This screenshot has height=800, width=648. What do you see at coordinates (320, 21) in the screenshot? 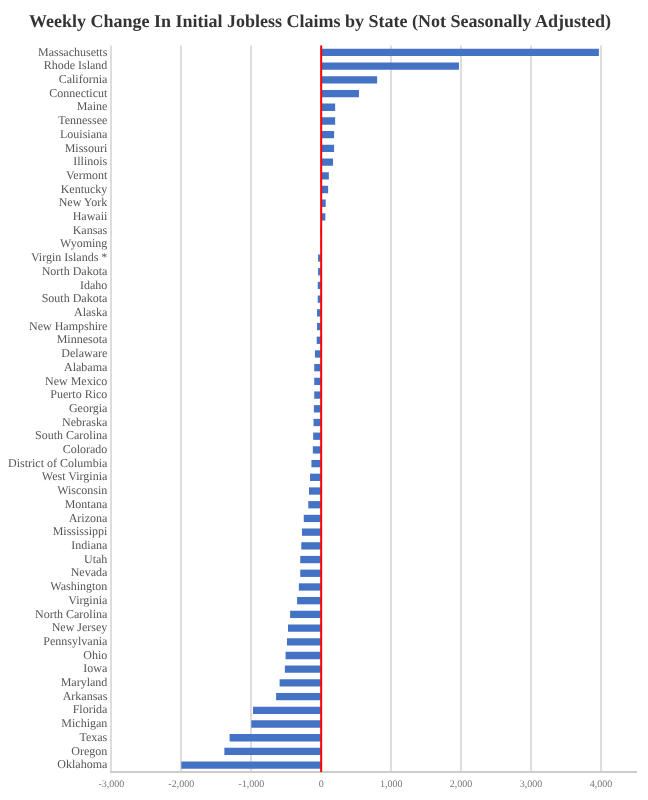
I see `chart-title: Weekly Change In Initial Jobless Claims by State (Not Seasonally Adjusted)` at bounding box center [320, 21].